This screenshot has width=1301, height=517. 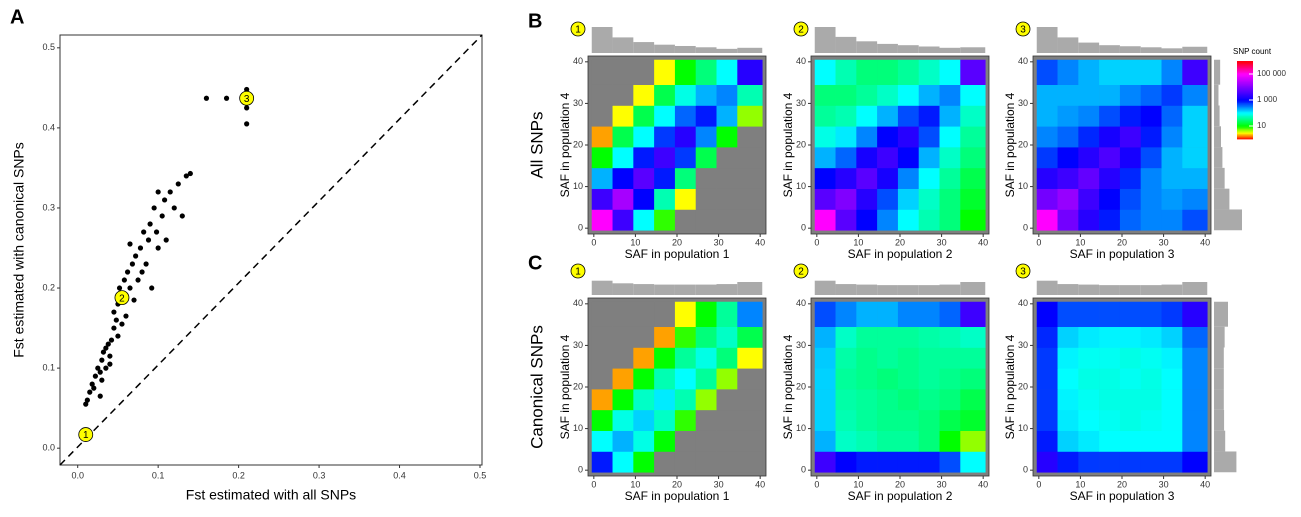 I want to click on x-axis-label: SAF in population 2, so click(x=900, y=496).